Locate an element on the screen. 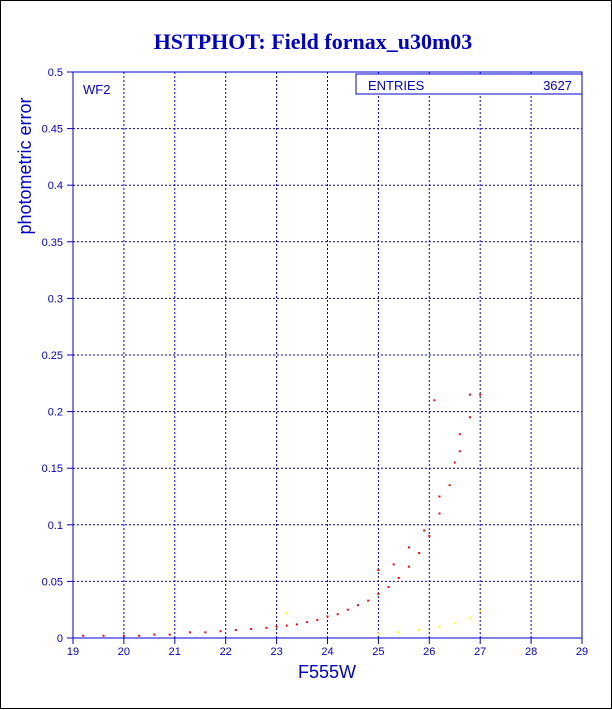  x-tick-label: 28 is located at coordinates (531, 652).